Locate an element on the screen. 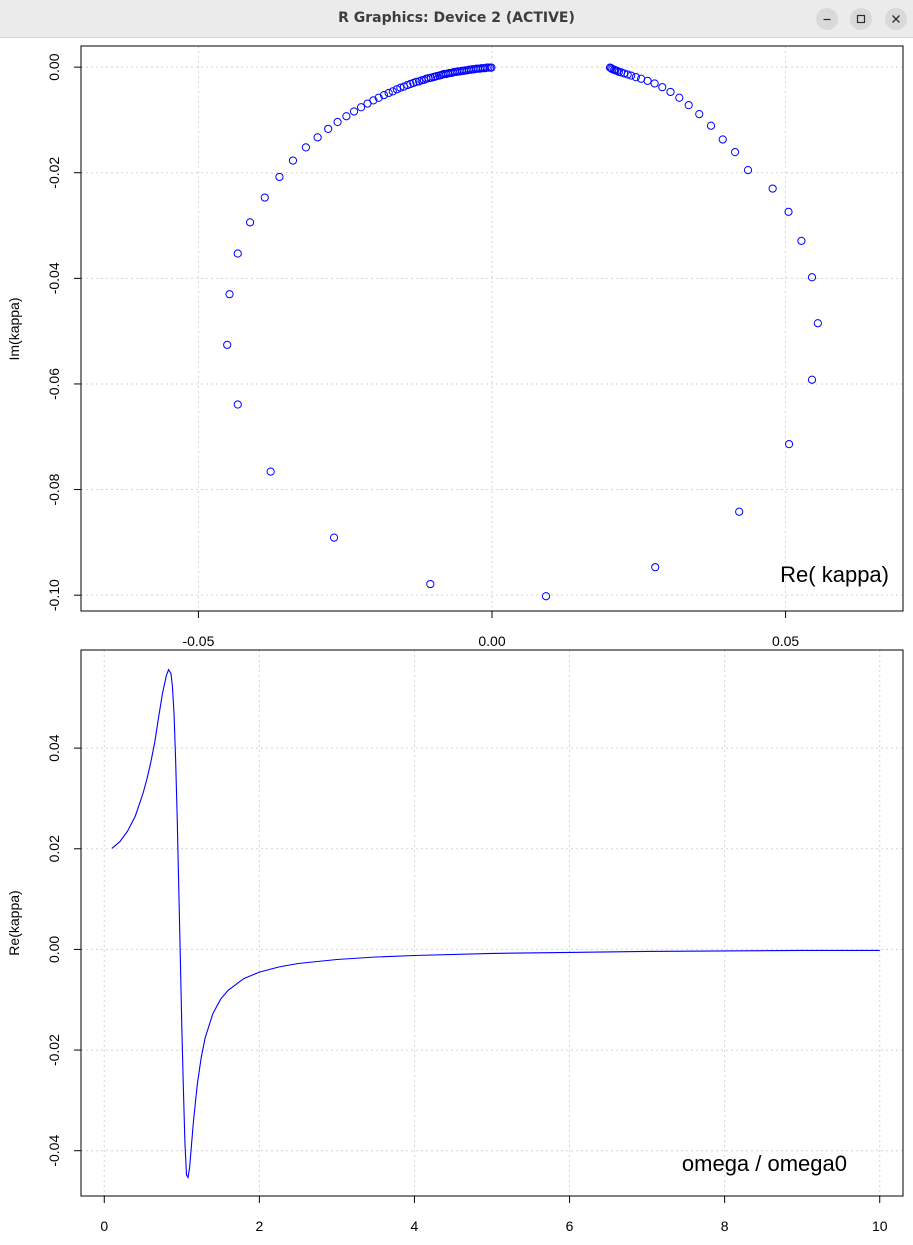 The width and height of the screenshot is (913, 1245). x-tick-label: 0 is located at coordinates (104, 1226).